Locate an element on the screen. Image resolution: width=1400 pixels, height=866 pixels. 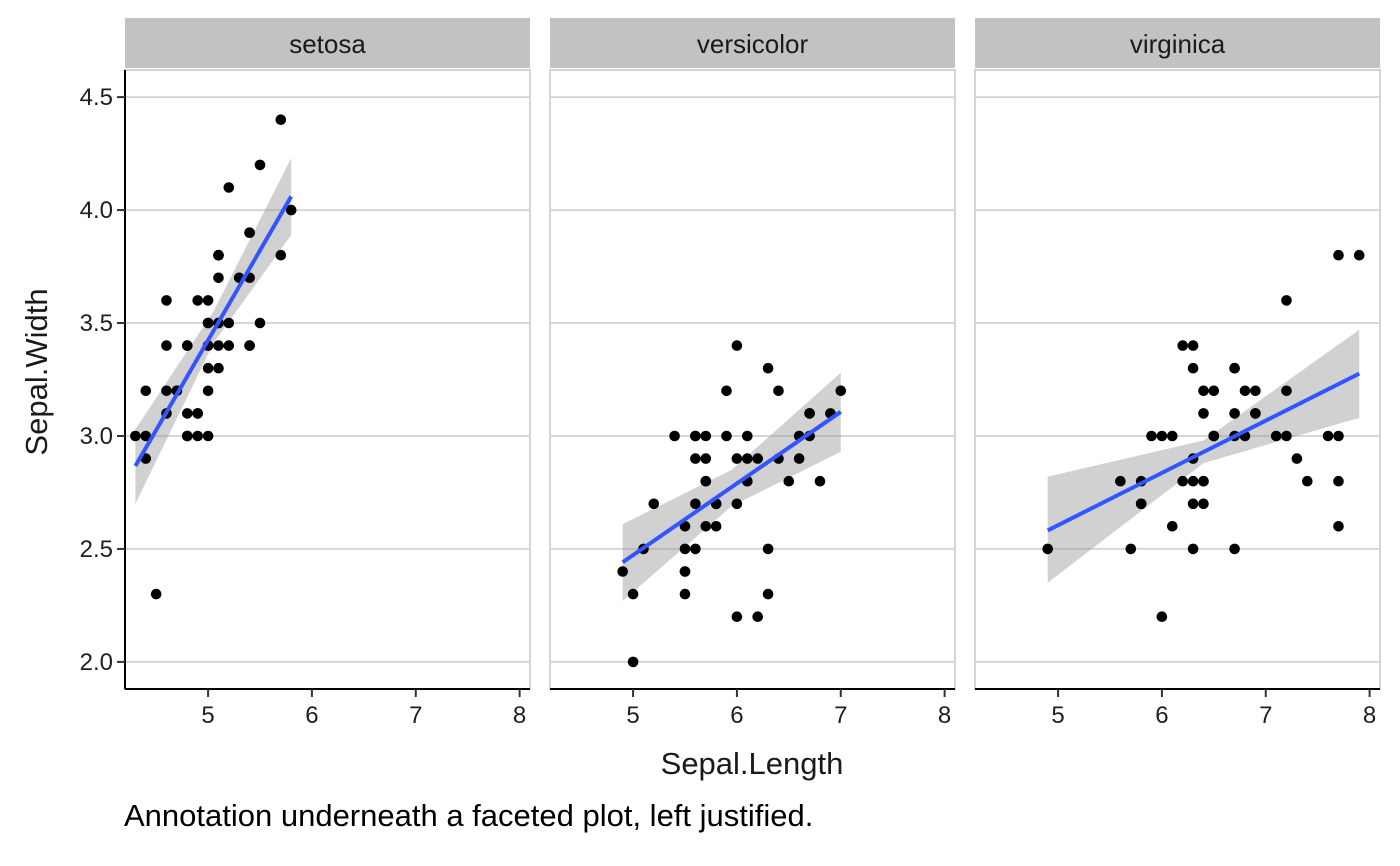
y-tick-label: 3.5 is located at coordinates (96, 323).